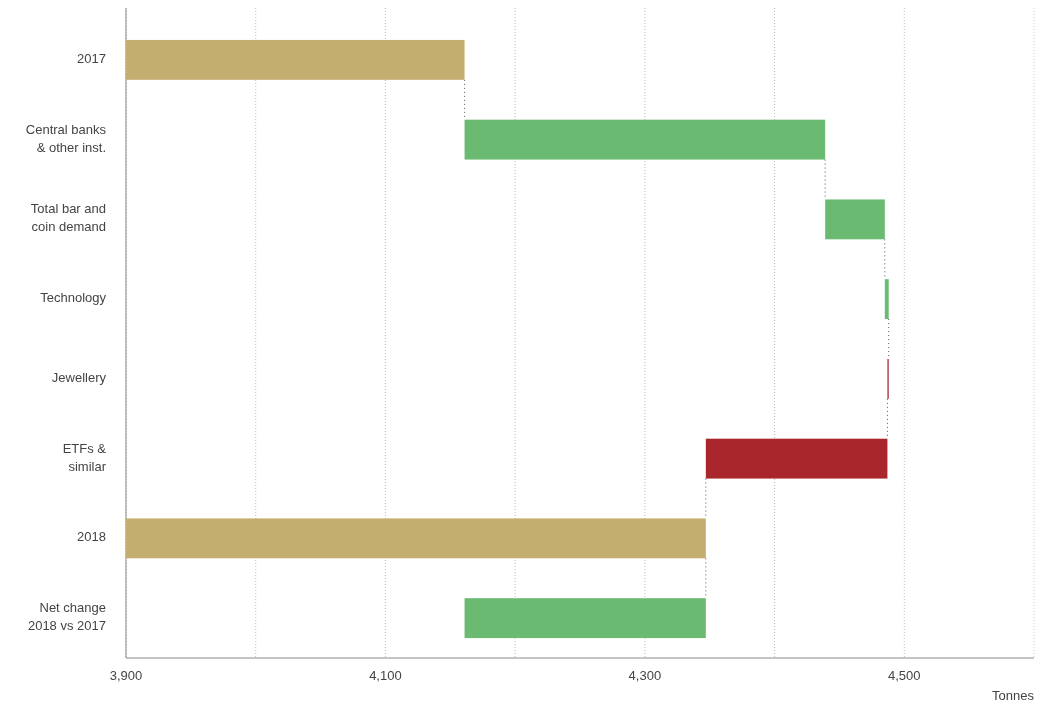 Image resolution: width=1046 pixels, height=708 pixels. What do you see at coordinates (126, 675) in the screenshot?
I see `x-tick-label: 3,900` at bounding box center [126, 675].